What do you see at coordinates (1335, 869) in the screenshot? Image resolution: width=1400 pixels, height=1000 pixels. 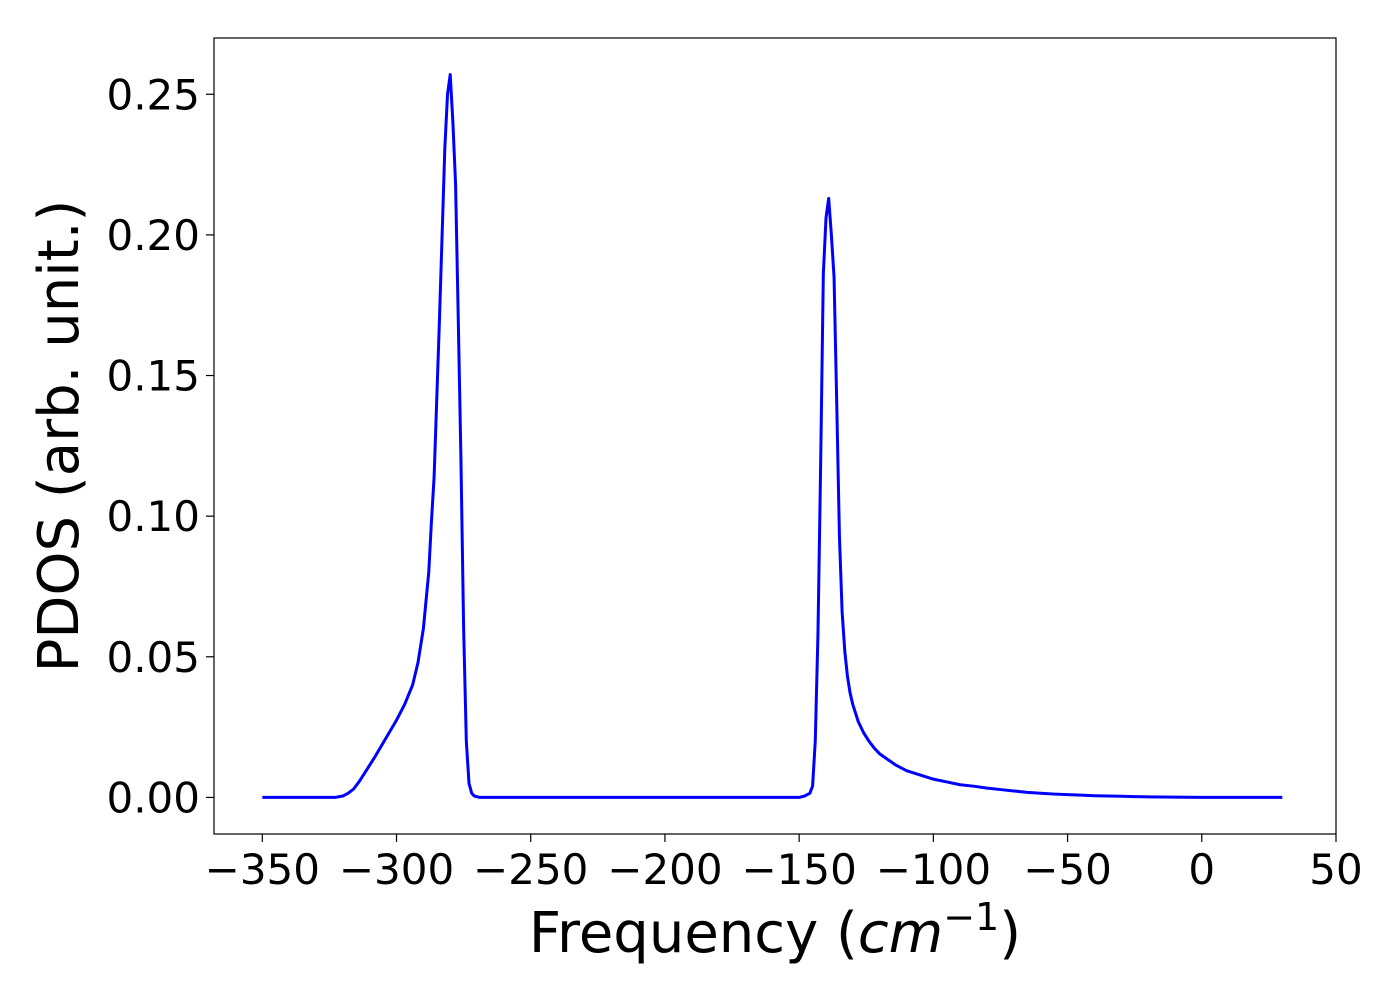 I see `x-tick-label: 50` at bounding box center [1335, 869].